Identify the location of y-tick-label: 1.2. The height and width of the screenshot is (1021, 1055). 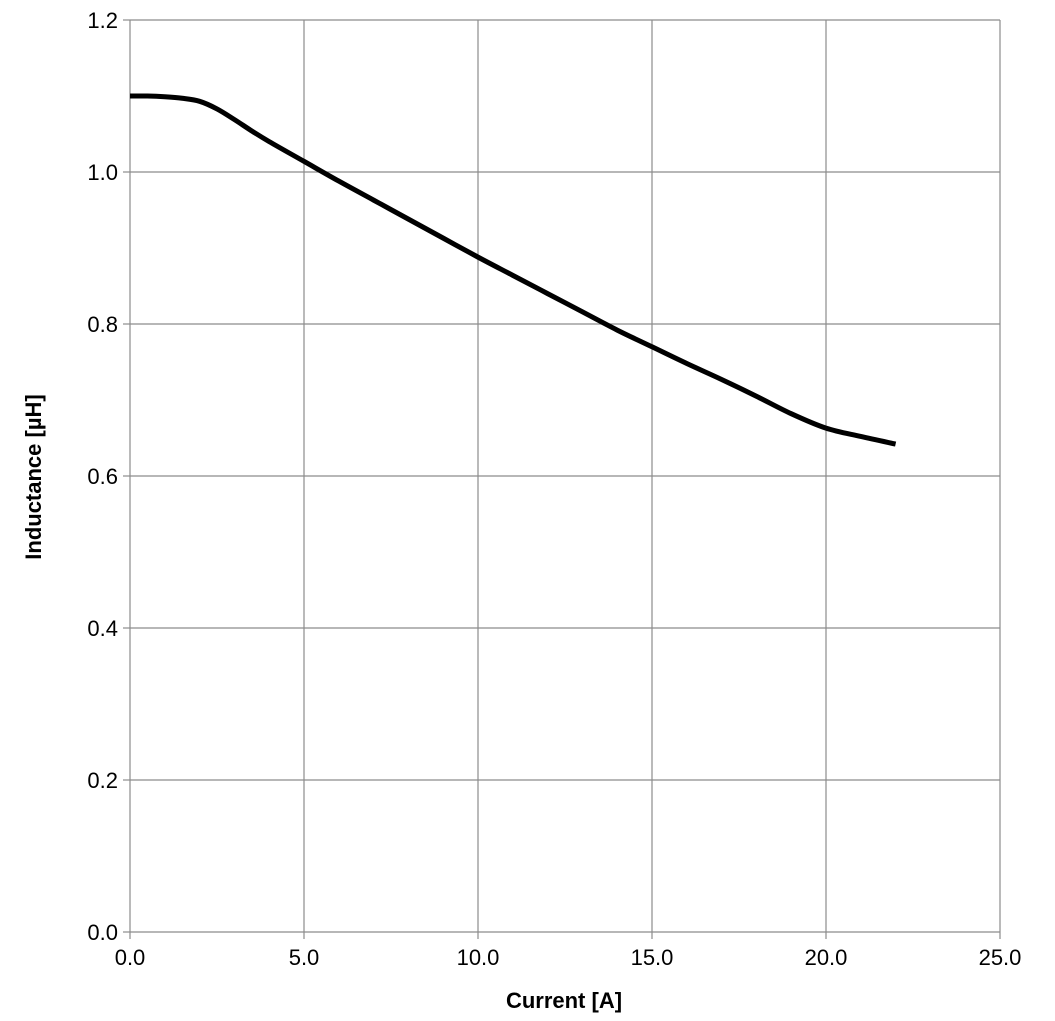
(102, 20).